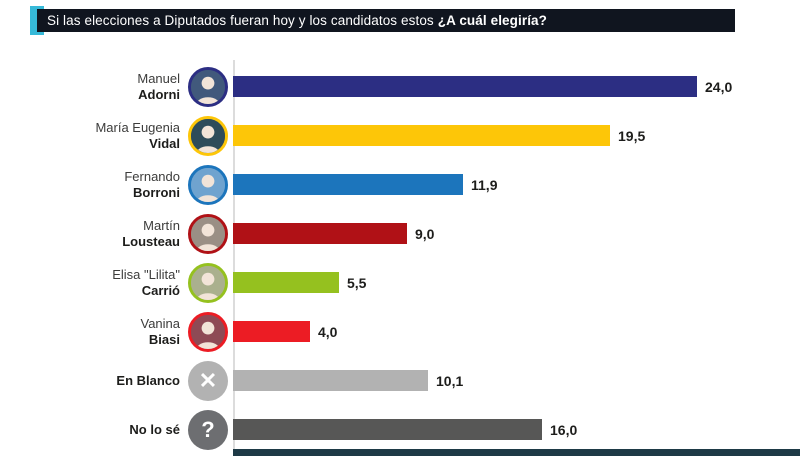 The width and height of the screenshot is (800, 456). Describe the element at coordinates (148, 380) in the screenshot. I see `candidate-lastname: En Blanco` at that location.